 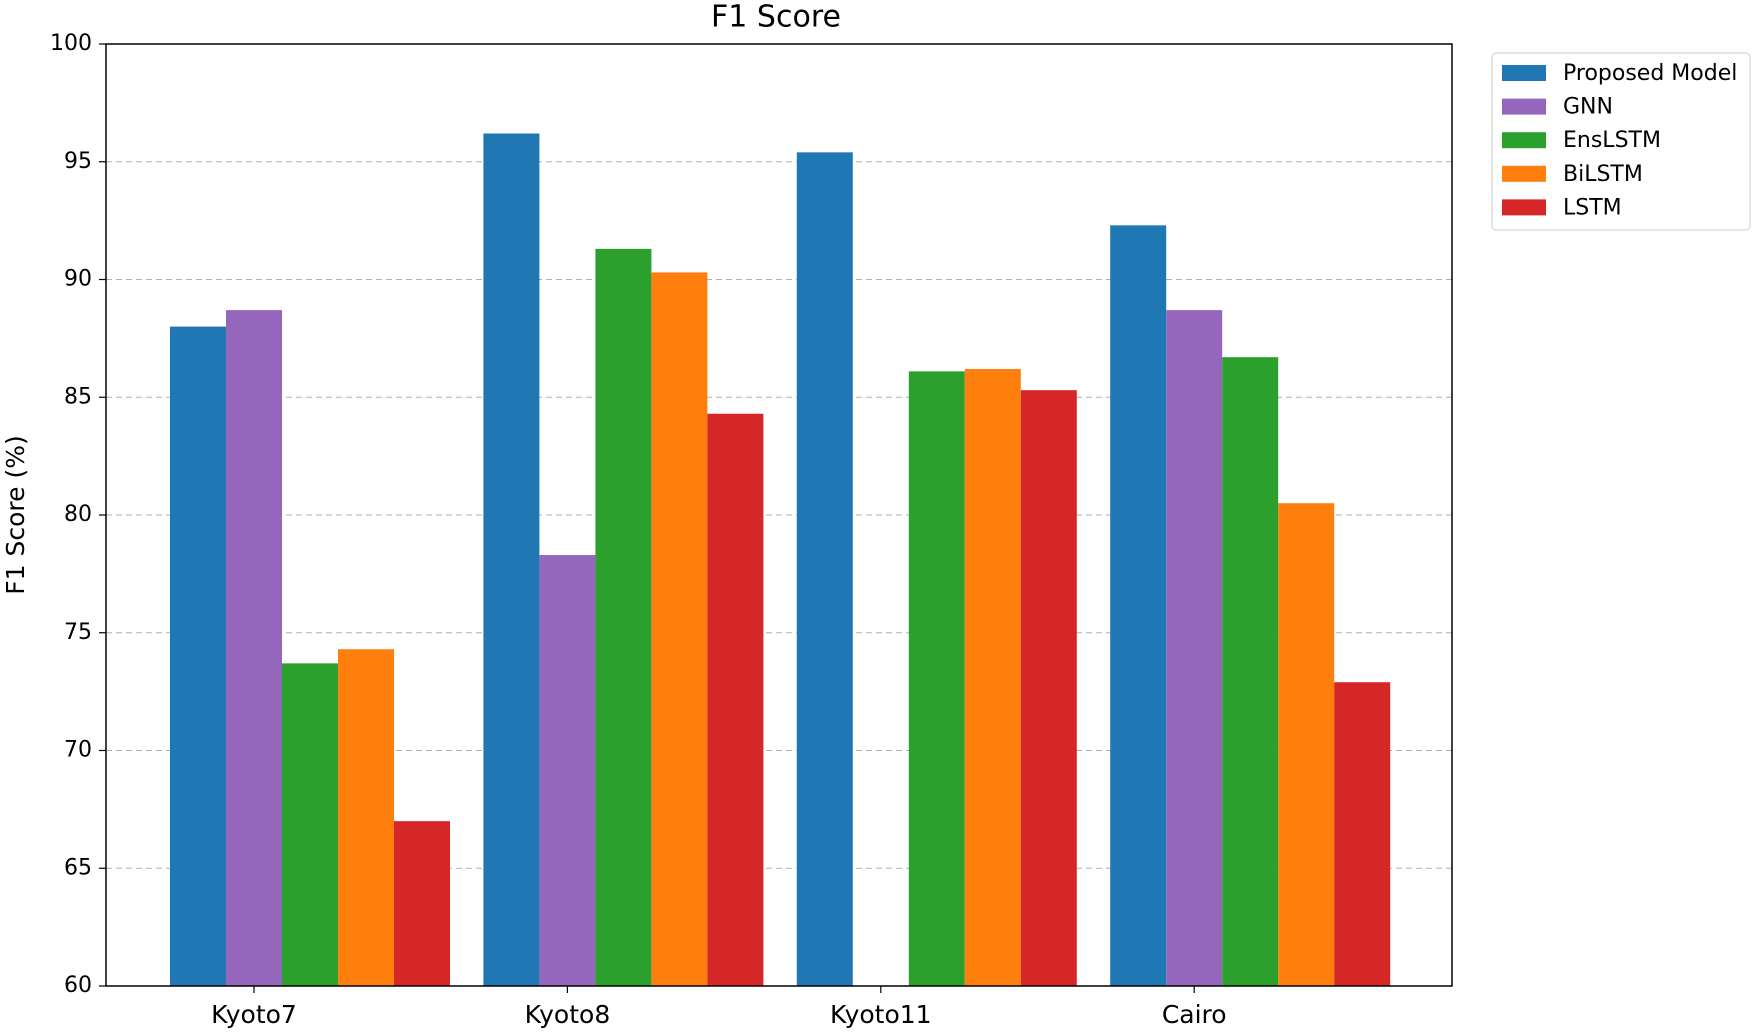 What do you see at coordinates (1194, 1014) in the screenshot?
I see `x-tick-label: Cairo` at bounding box center [1194, 1014].